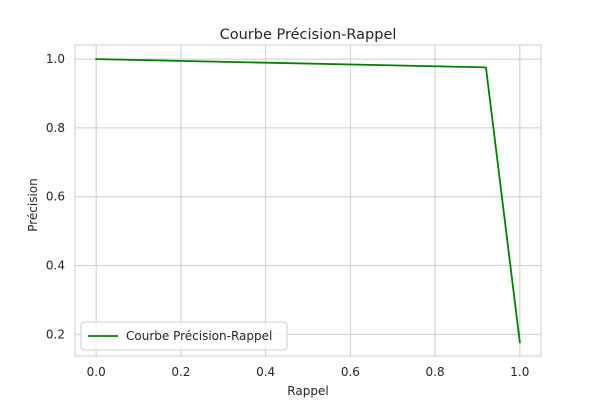 Image resolution: width=600 pixels, height=404 pixels. What do you see at coordinates (55, 334) in the screenshot?
I see `y-tick-label: 0.2` at bounding box center [55, 334].